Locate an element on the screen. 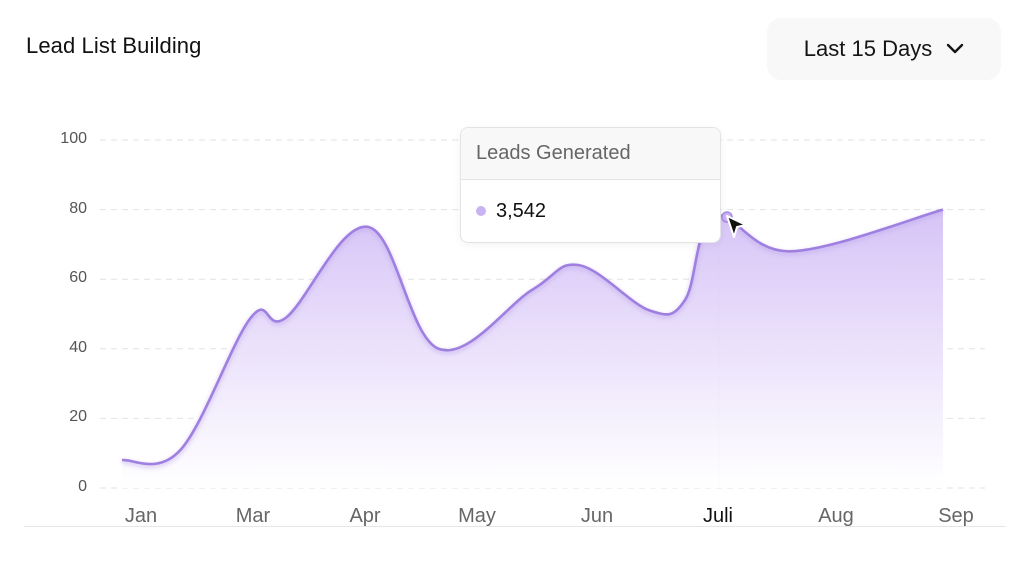 This screenshot has height=572, width=1024. x-tick-label: Jun is located at coordinates (597, 516).